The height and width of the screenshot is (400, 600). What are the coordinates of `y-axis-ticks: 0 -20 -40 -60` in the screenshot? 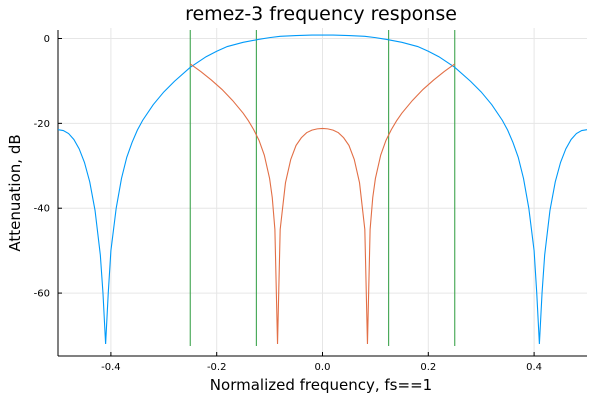 It's located at (48, 167).